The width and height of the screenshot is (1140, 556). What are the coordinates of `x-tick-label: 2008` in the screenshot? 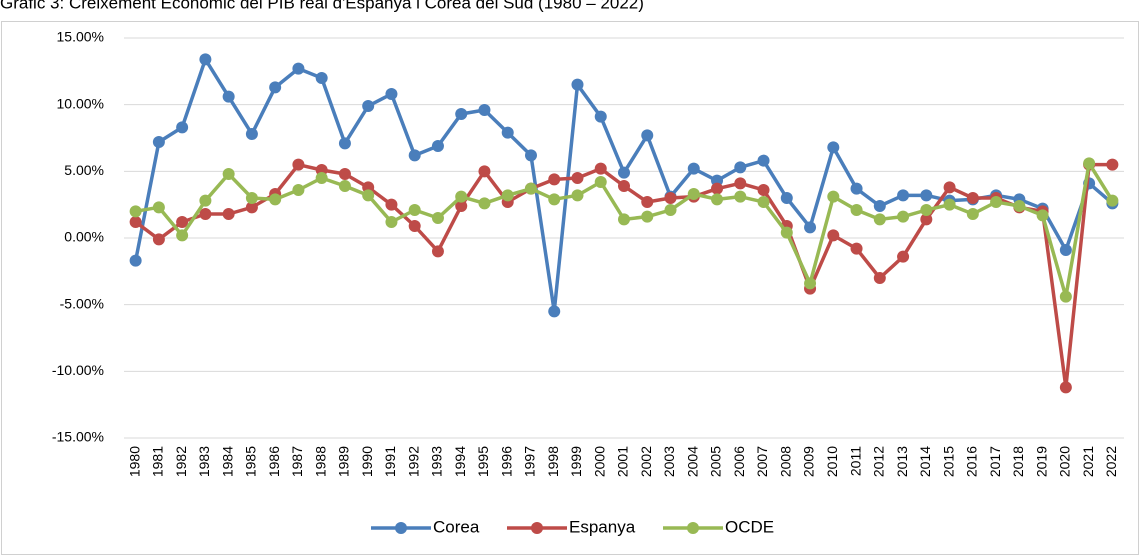 It's located at (785, 461).